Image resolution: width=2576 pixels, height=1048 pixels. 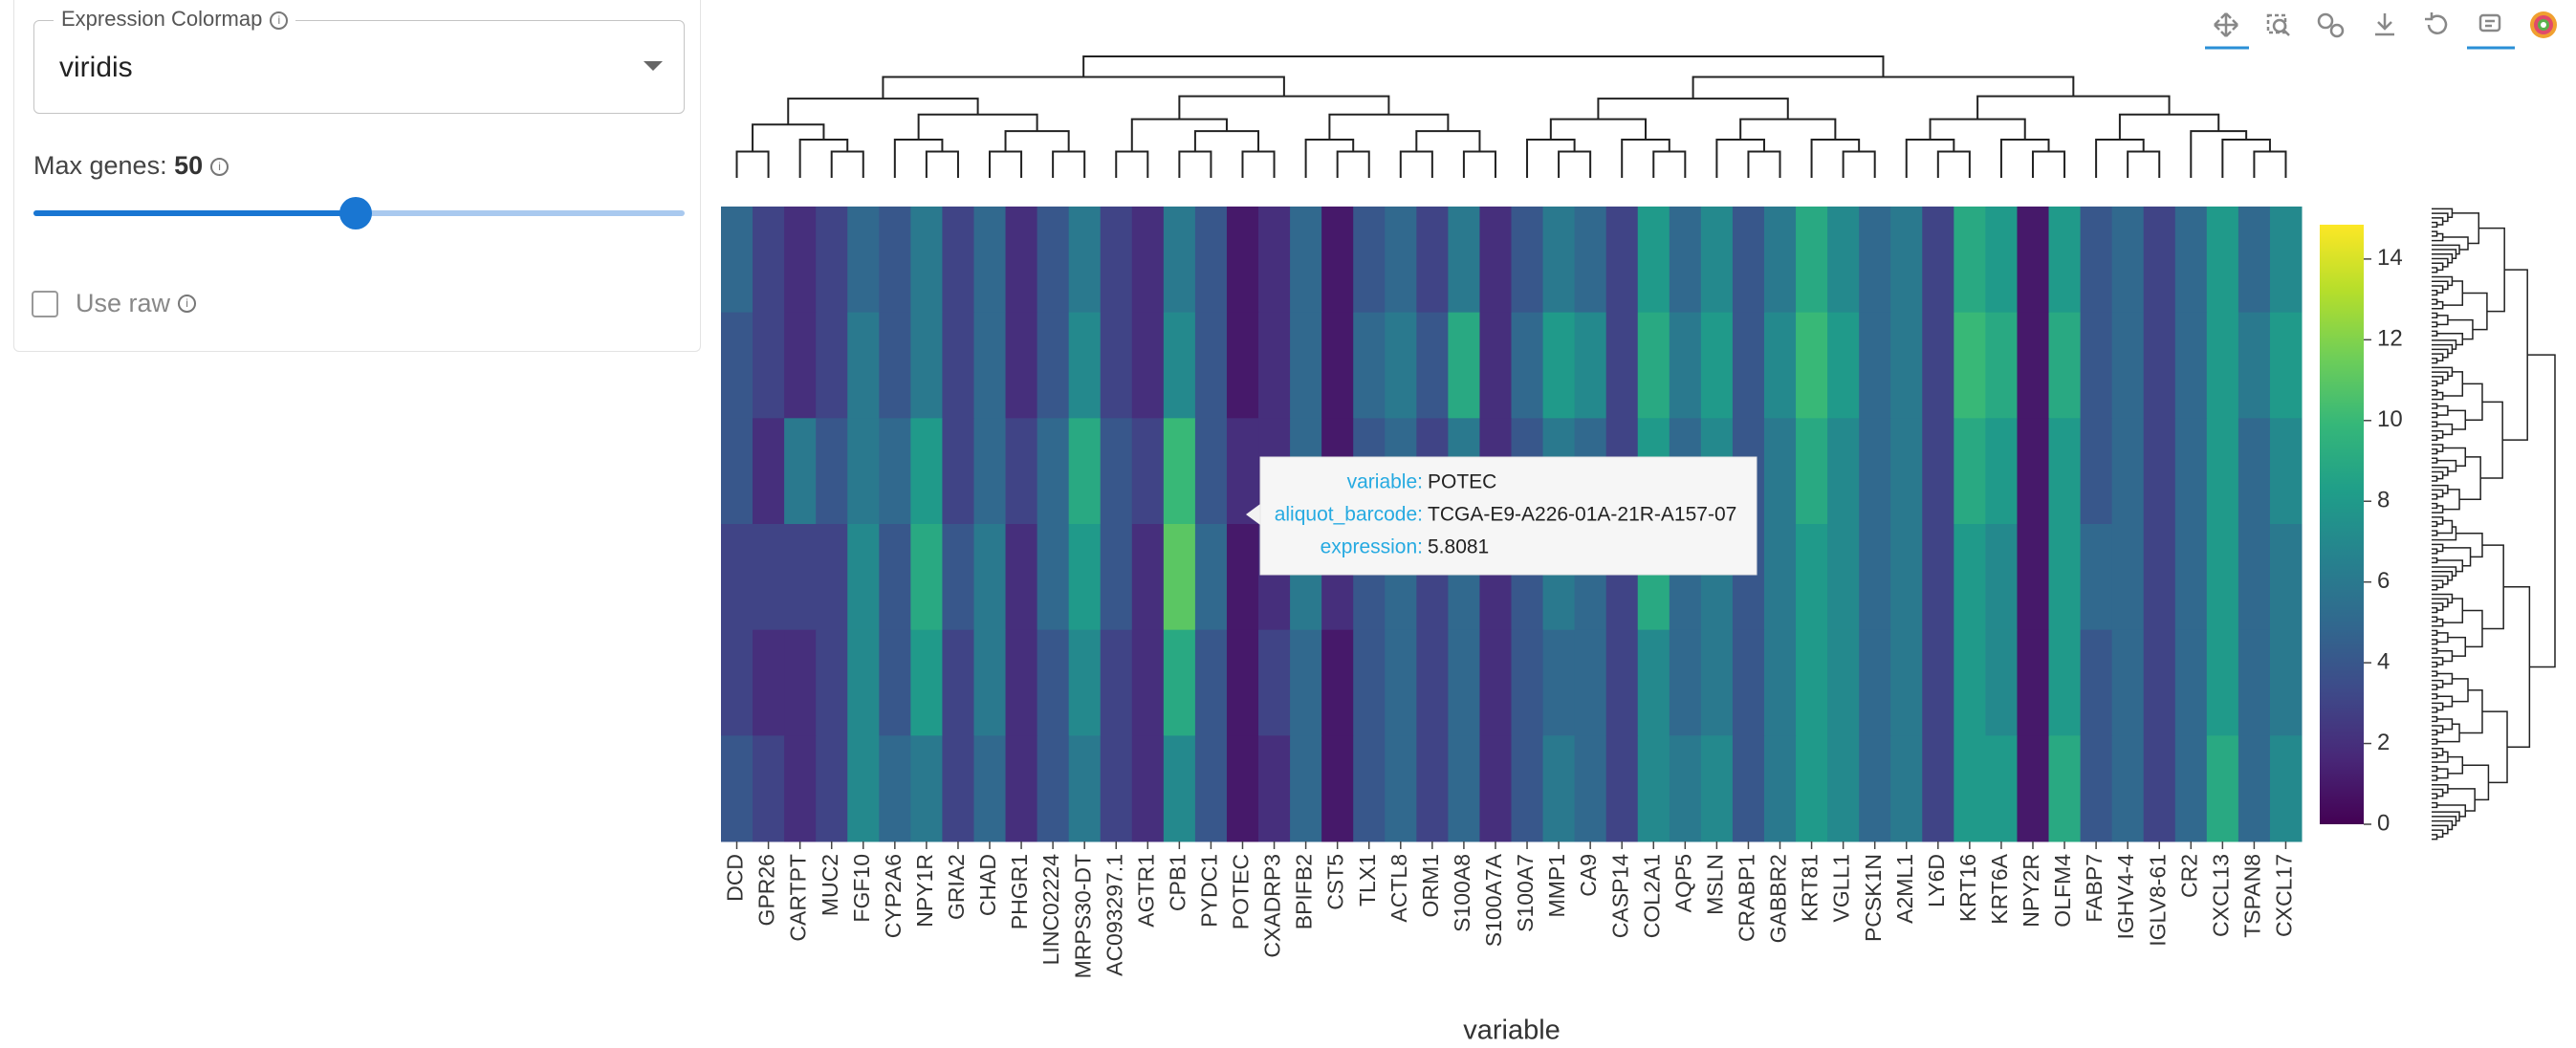 What do you see at coordinates (2436, 23) in the screenshot?
I see `reset-tool` at bounding box center [2436, 23].